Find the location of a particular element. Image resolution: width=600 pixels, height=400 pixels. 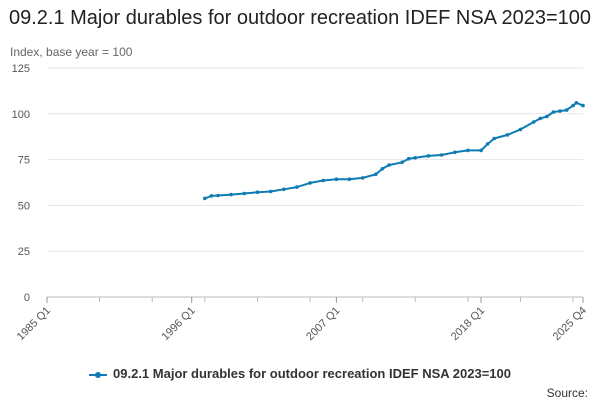

y-tick-label: 50 is located at coordinates (24, 206).